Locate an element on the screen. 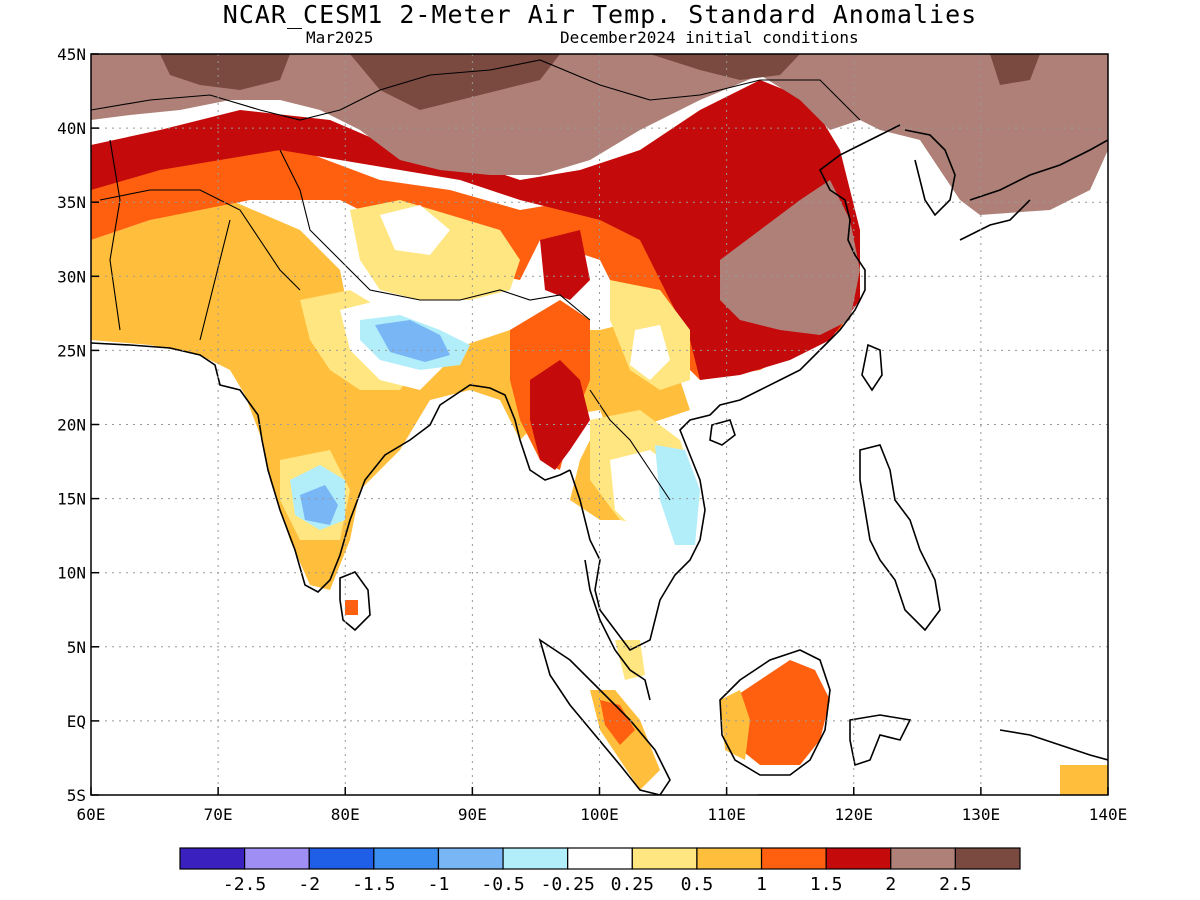 The image size is (1200, 900). border-china-india is located at coordinates (435, 235).